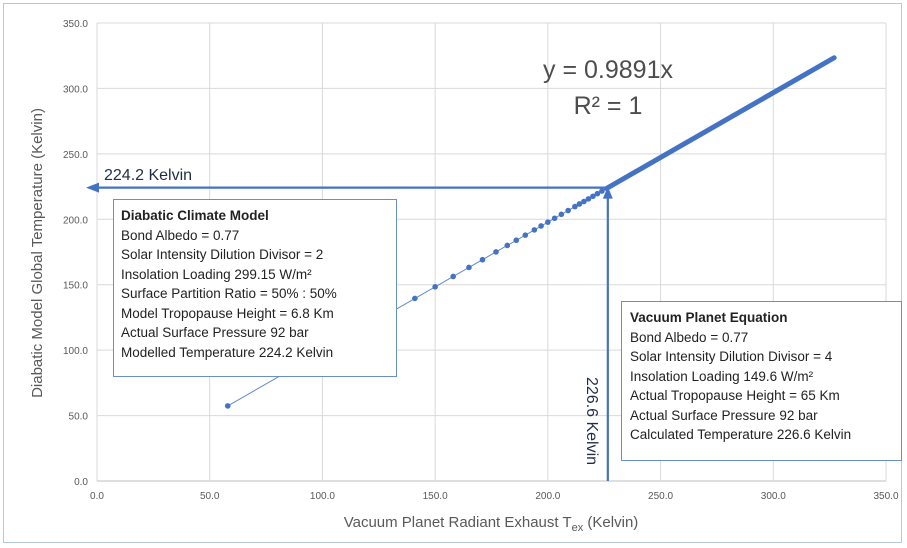  What do you see at coordinates (322, 496) in the screenshot?
I see `x-tick-label: 100.0` at bounding box center [322, 496].